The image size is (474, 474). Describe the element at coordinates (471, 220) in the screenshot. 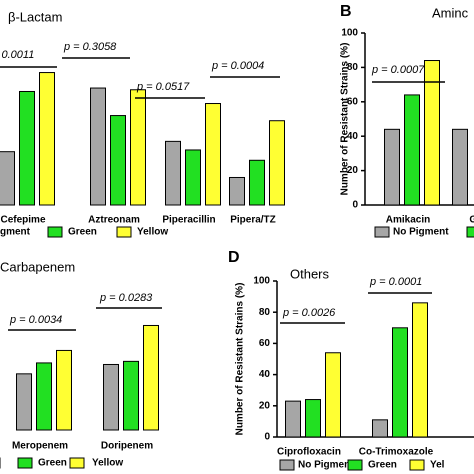

I see `x-tick-label: Ge` at that location.